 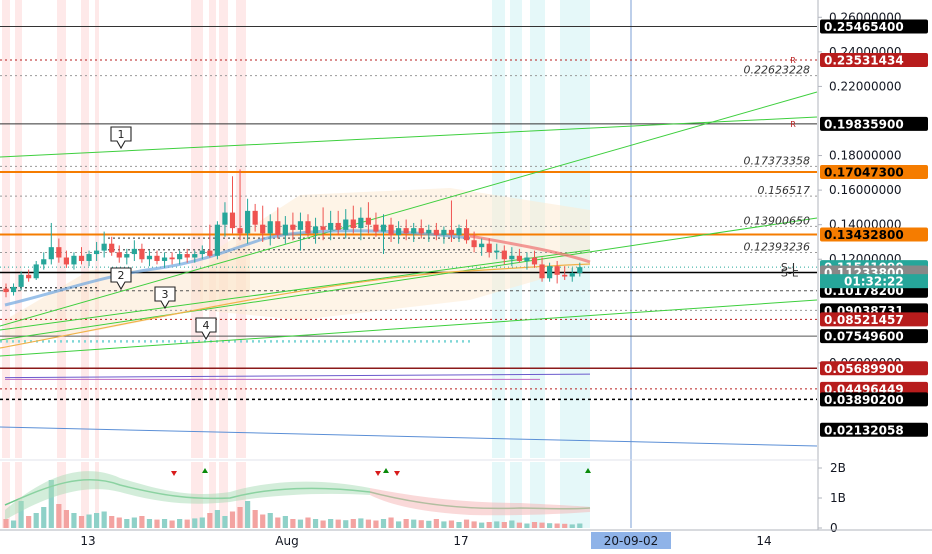 What do you see at coordinates (763, 541) in the screenshot?
I see `time-tick-label: 14` at bounding box center [763, 541].